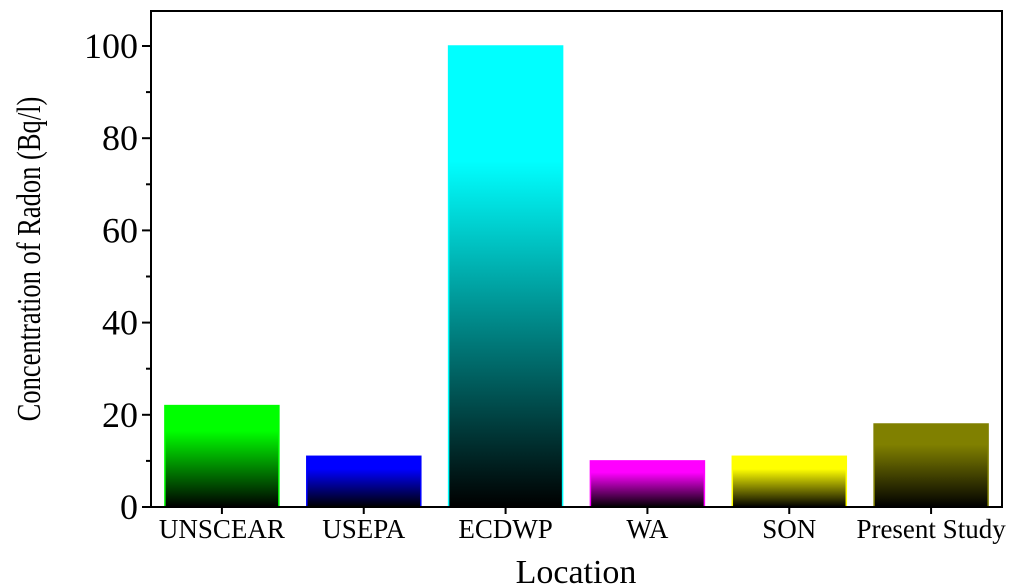 The image size is (1019, 588). What do you see at coordinates (222, 529) in the screenshot?
I see `x-tick-label: UNSCEAR` at bounding box center [222, 529].